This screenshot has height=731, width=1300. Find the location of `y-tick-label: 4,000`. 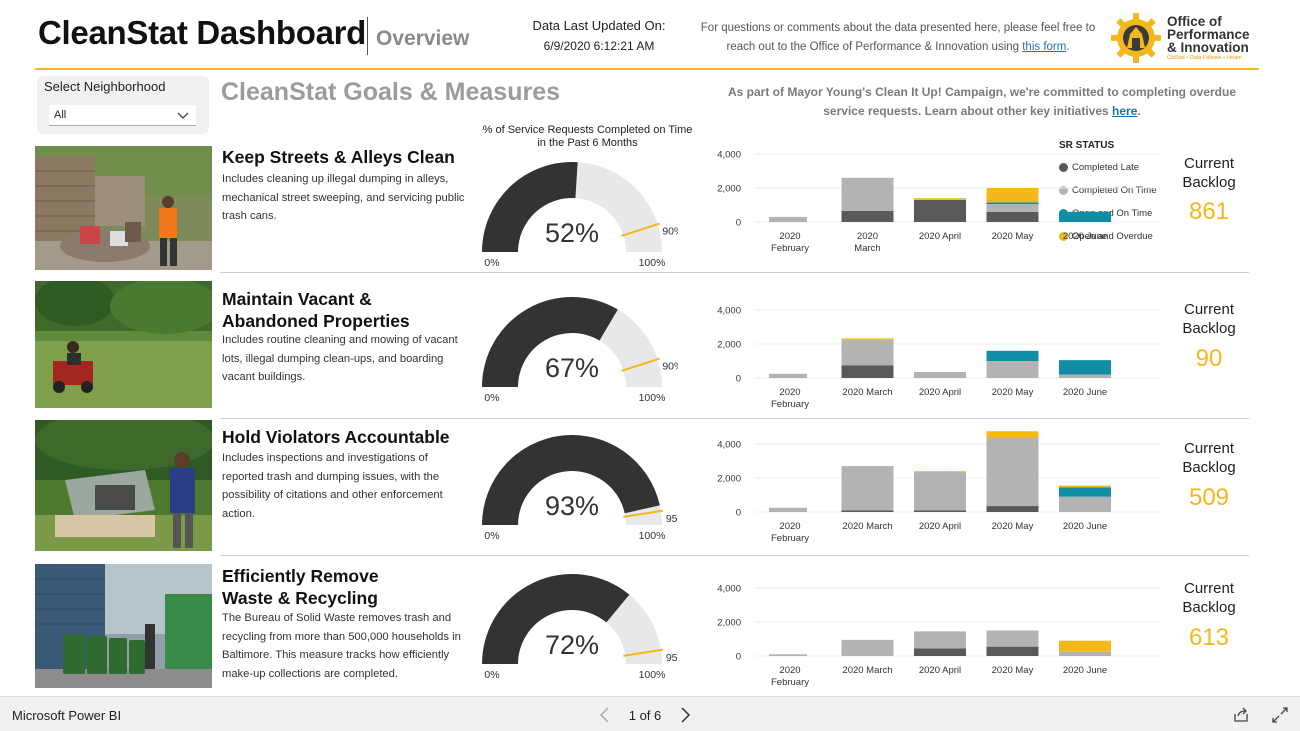

y-tick-label: 4,000 is located at coordinates (729, 445).